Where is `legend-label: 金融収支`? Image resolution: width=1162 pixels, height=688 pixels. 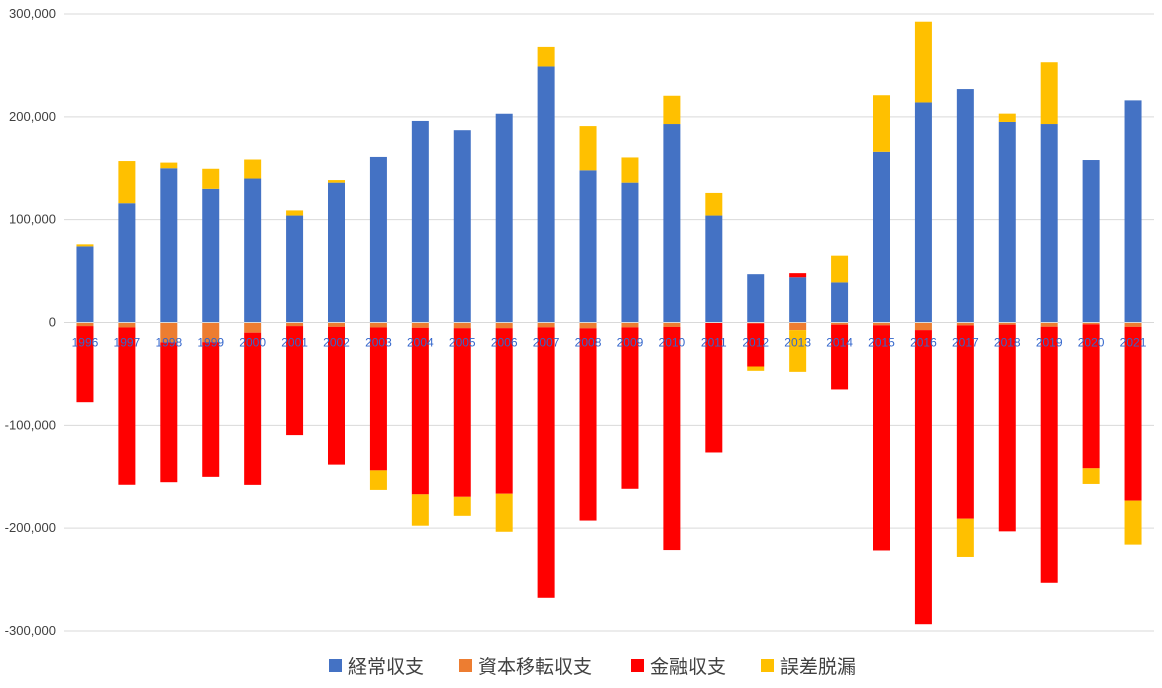
legend-label: 金融収支 is located at coordinates (688, 667).